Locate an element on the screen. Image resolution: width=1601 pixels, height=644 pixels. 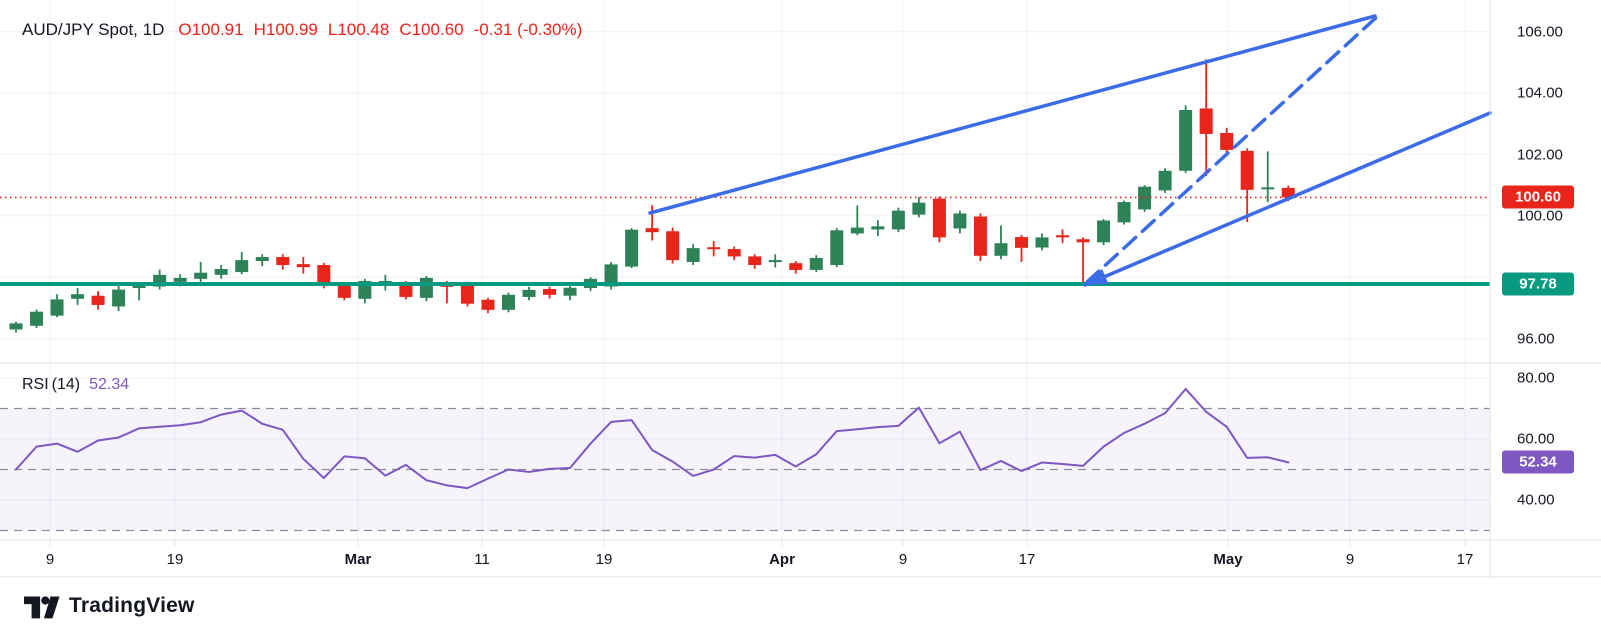
upper-channel-trendline is located at coordinates (1012, 114).